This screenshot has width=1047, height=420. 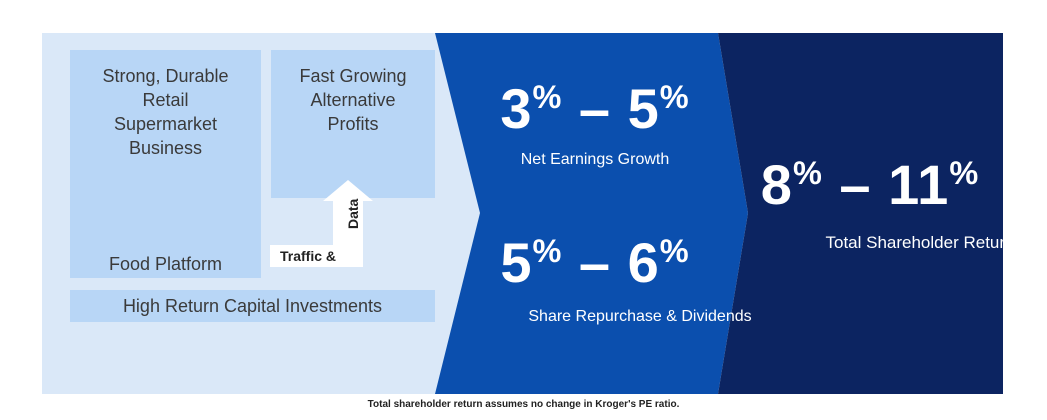 I want to click on earnings-sep: –, so click(x=595, y=108).